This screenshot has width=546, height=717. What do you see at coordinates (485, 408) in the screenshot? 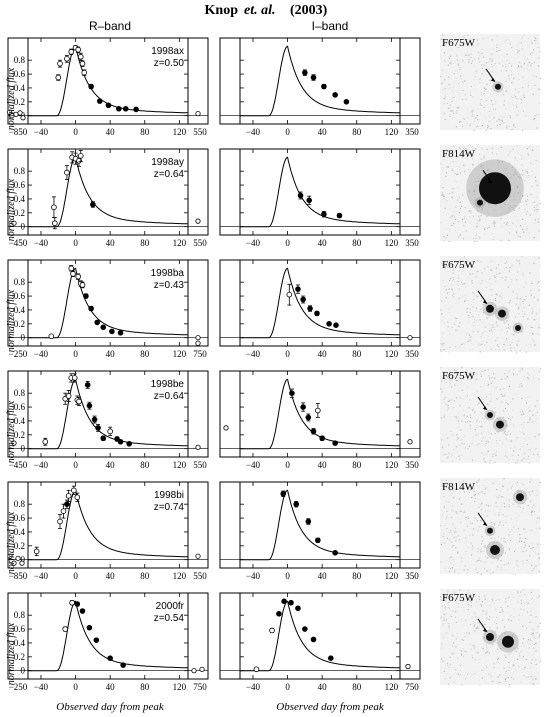
I see `arrow-head-icon` at bounding box center [485, 408].